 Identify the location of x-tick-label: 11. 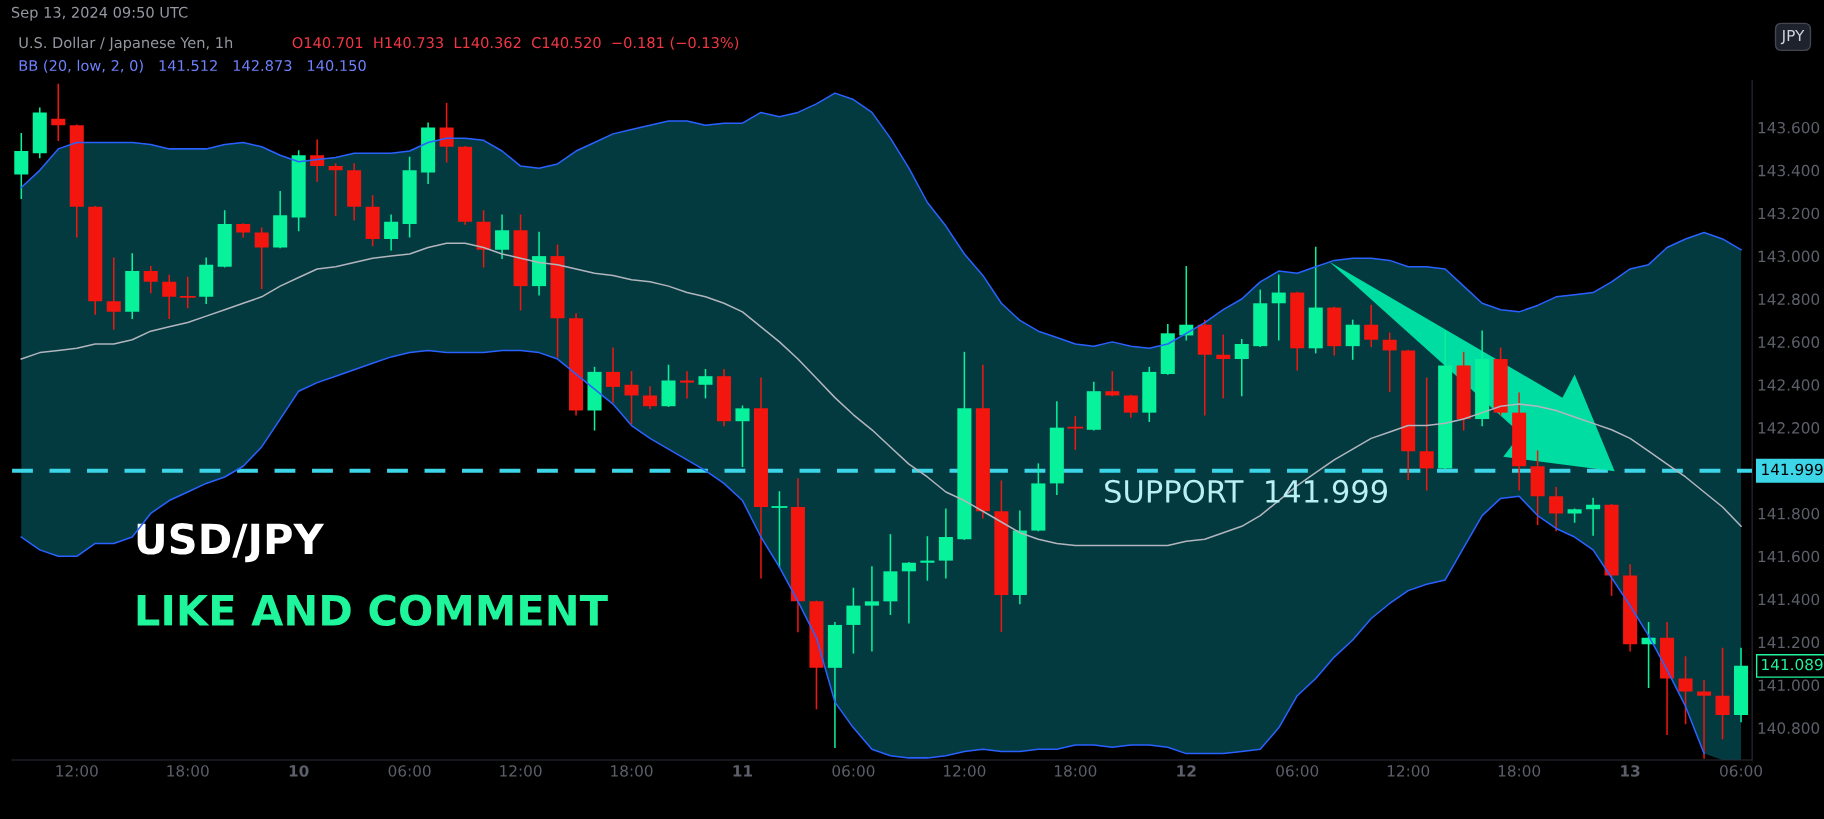
(743, 771).